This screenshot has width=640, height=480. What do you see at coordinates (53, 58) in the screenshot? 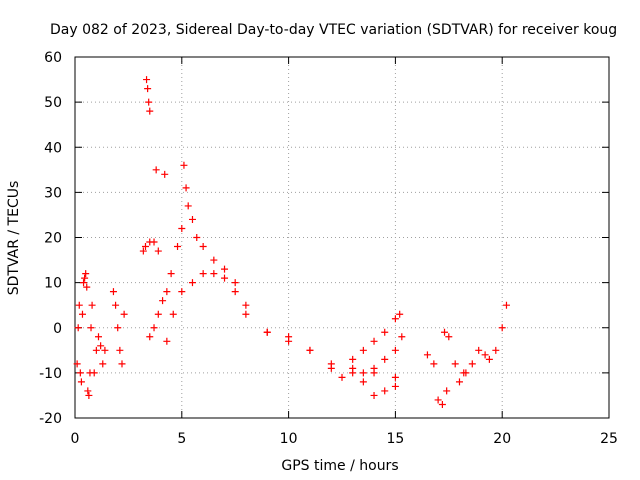
I see `y-tick-label: 60` at bounding box center [53, 58].